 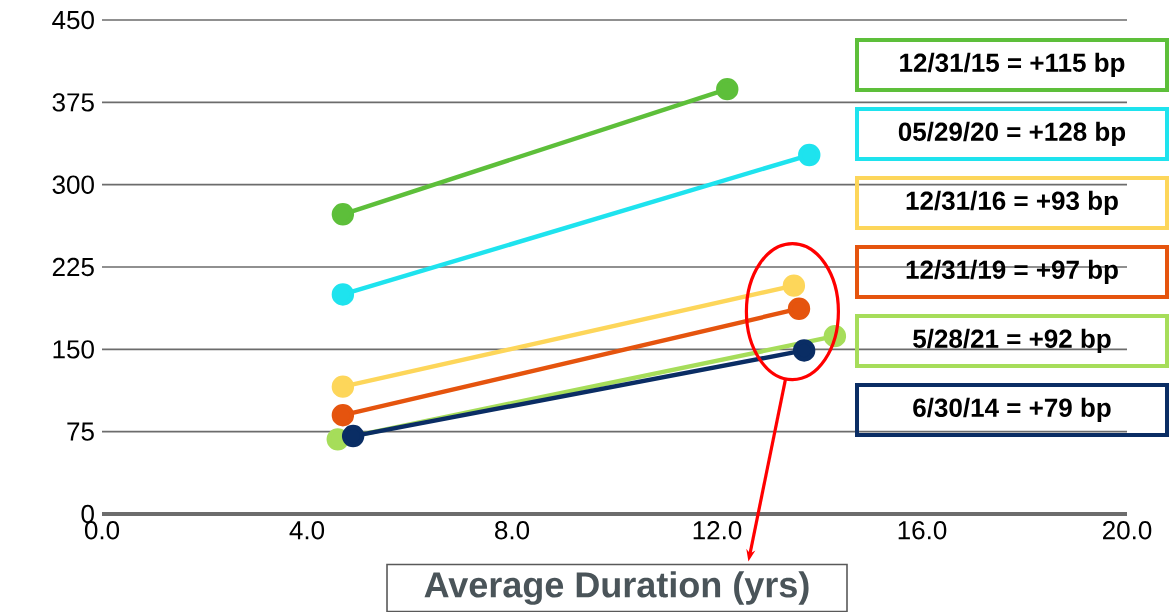 I want to click on text: 05/29/20 = +128 bp, so click(x=1012, y=134).